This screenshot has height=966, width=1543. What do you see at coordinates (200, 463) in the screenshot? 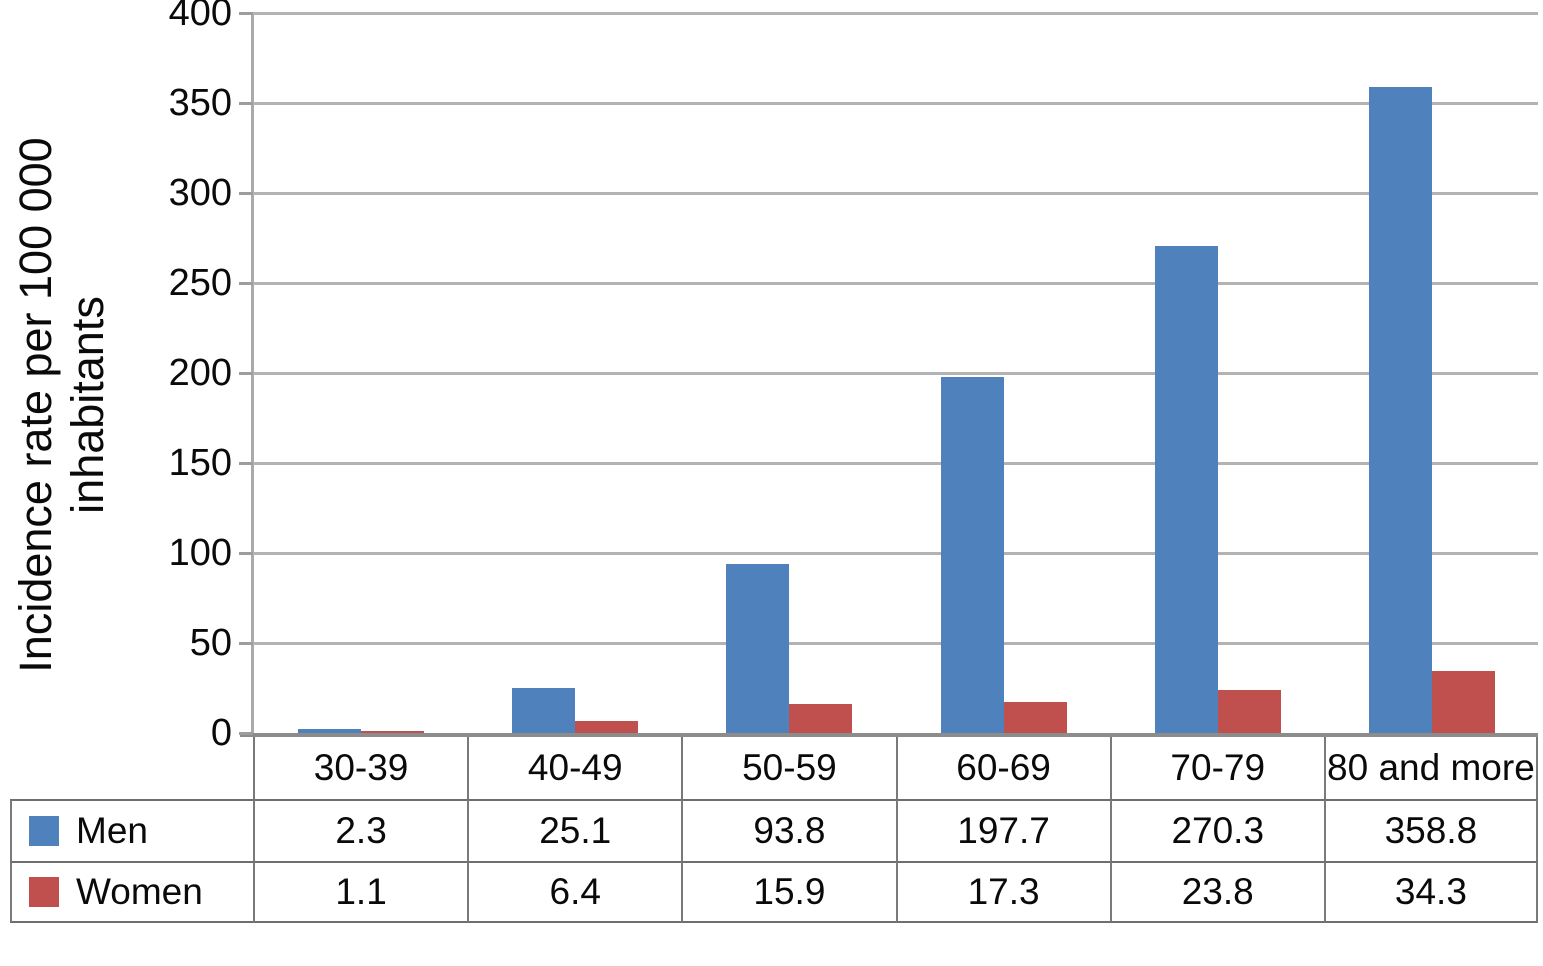
I see `y-tick-label-150: 150` at bounding box center [200, 463].